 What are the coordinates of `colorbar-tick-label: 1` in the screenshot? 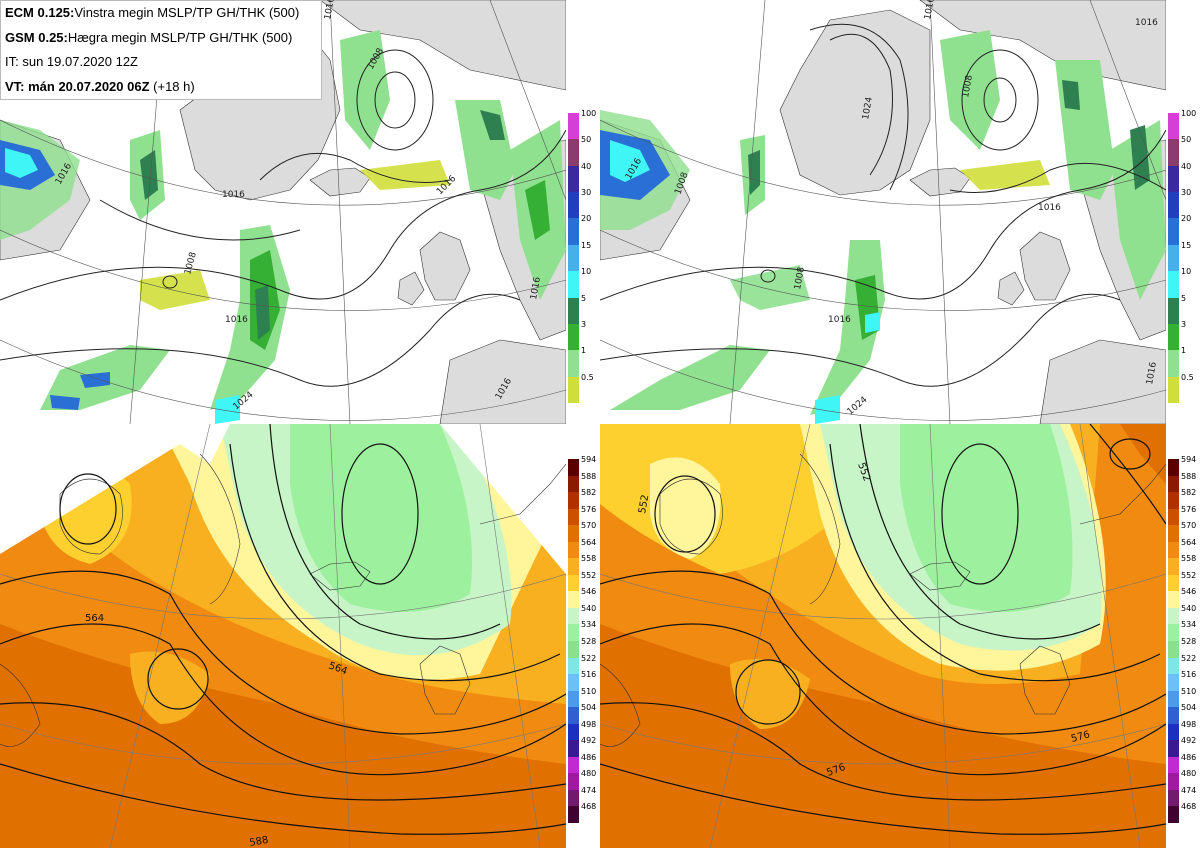 It's located at (584, 351).